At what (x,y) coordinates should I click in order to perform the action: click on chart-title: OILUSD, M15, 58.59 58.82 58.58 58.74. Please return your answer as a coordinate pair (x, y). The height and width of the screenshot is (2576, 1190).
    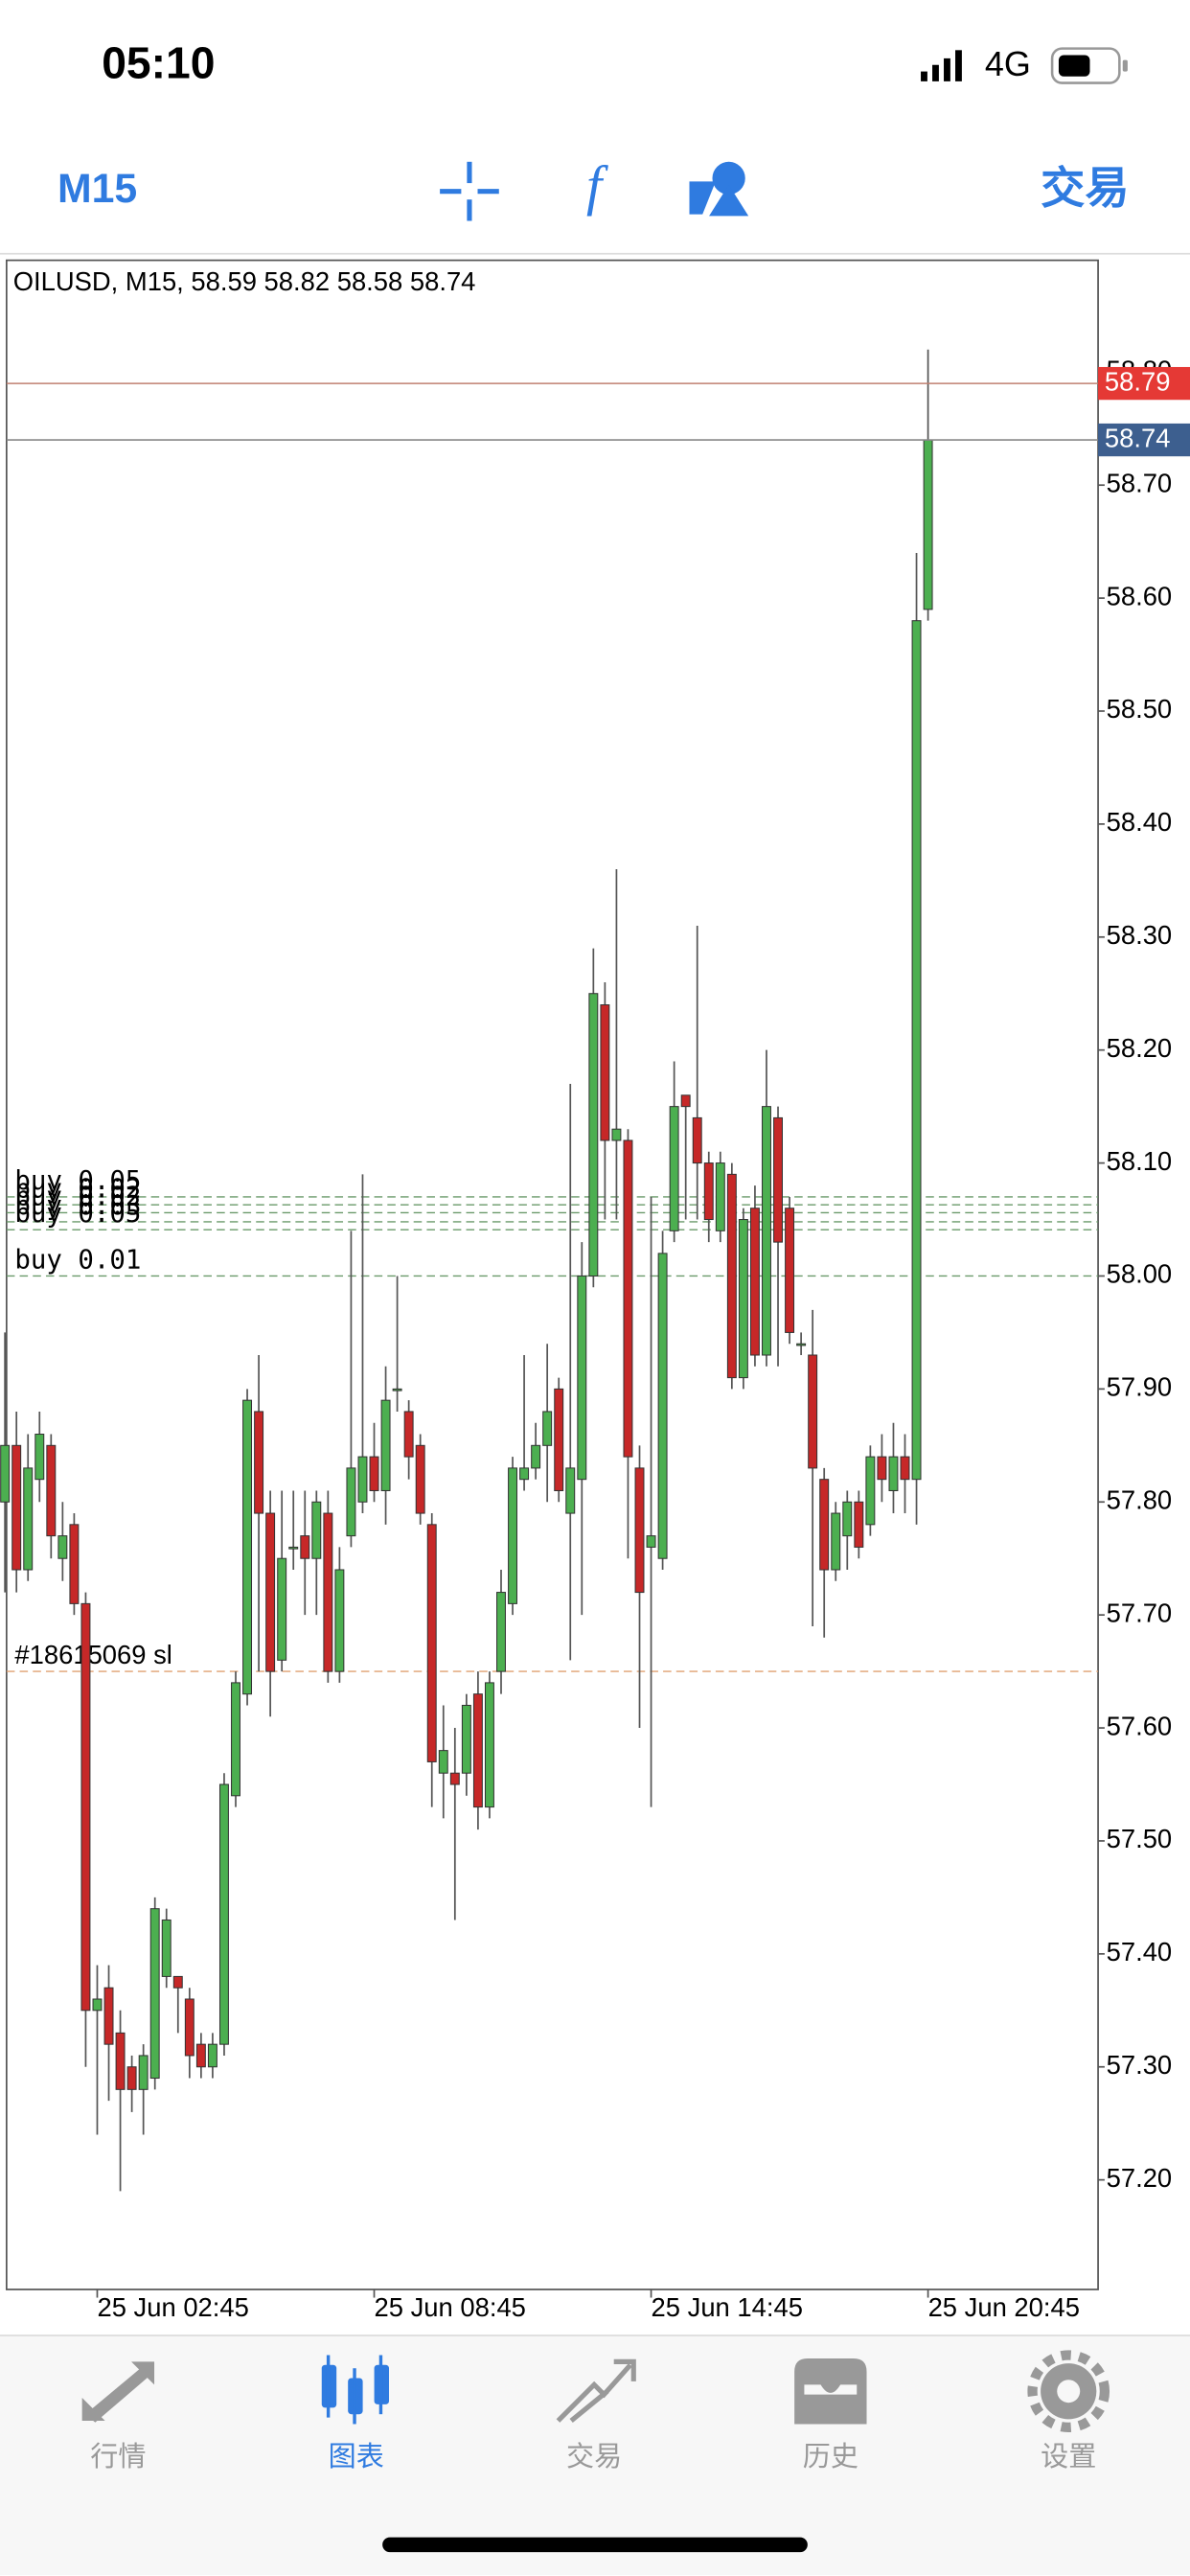
    Looking at the image, I should click on (245, 281).